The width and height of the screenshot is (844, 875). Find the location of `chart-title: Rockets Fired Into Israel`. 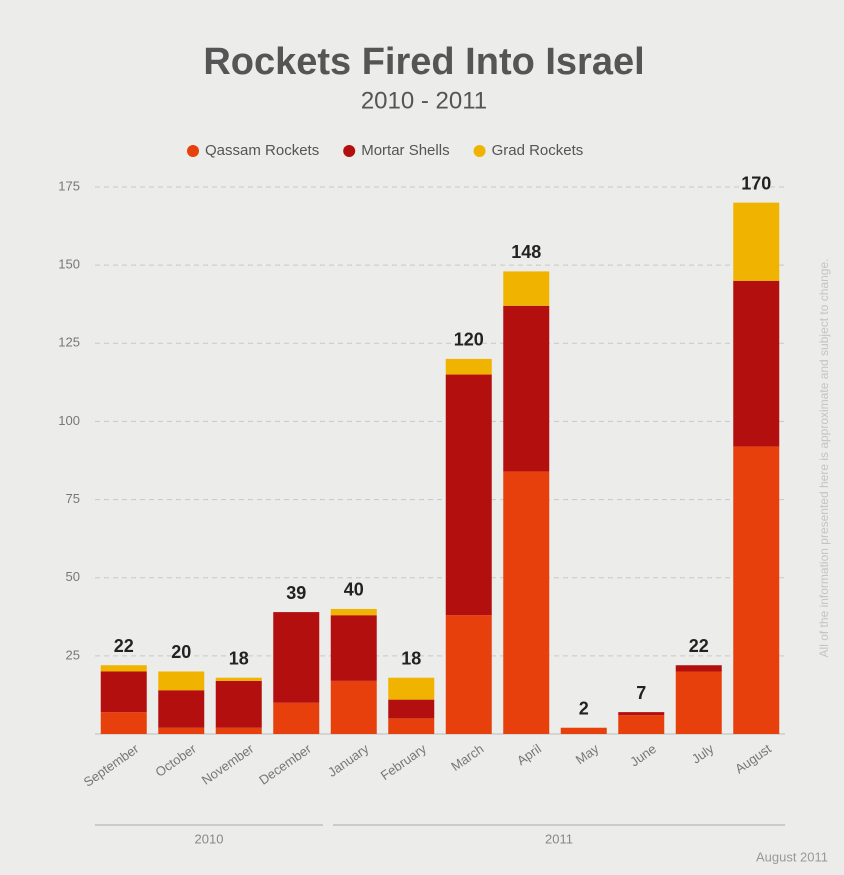

chart-title: Rockets Fired Into Israel is located at coordinates (423, 62).